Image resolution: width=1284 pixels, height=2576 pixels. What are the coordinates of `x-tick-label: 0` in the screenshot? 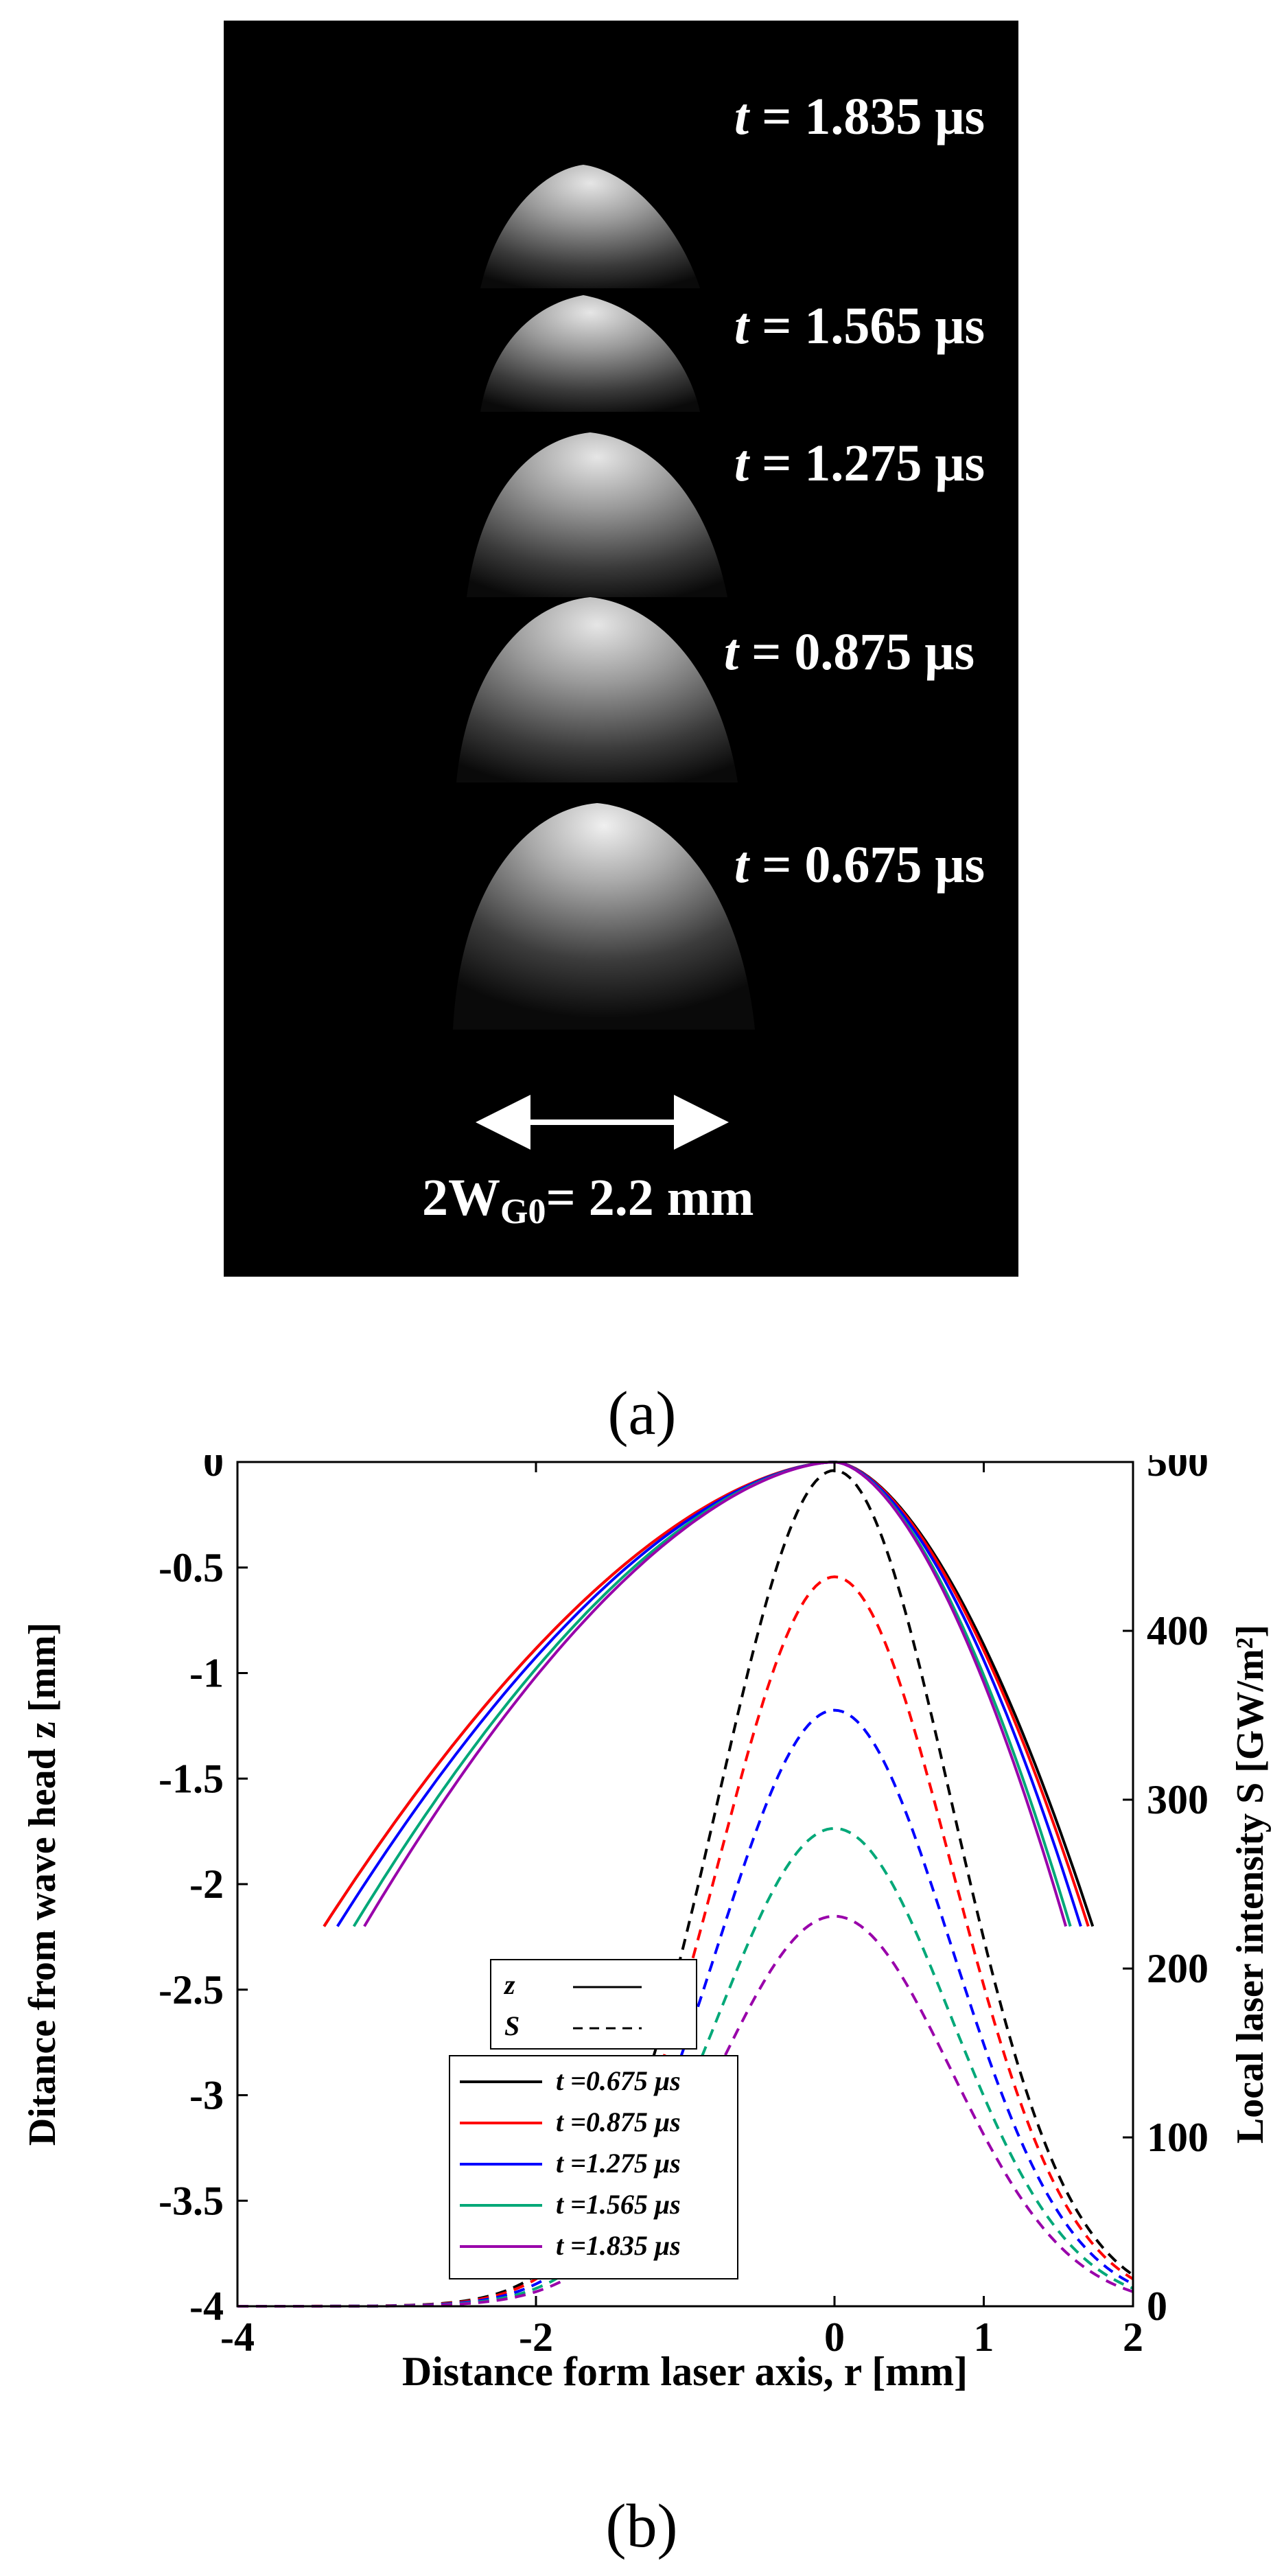 It's located at (834, 2337).